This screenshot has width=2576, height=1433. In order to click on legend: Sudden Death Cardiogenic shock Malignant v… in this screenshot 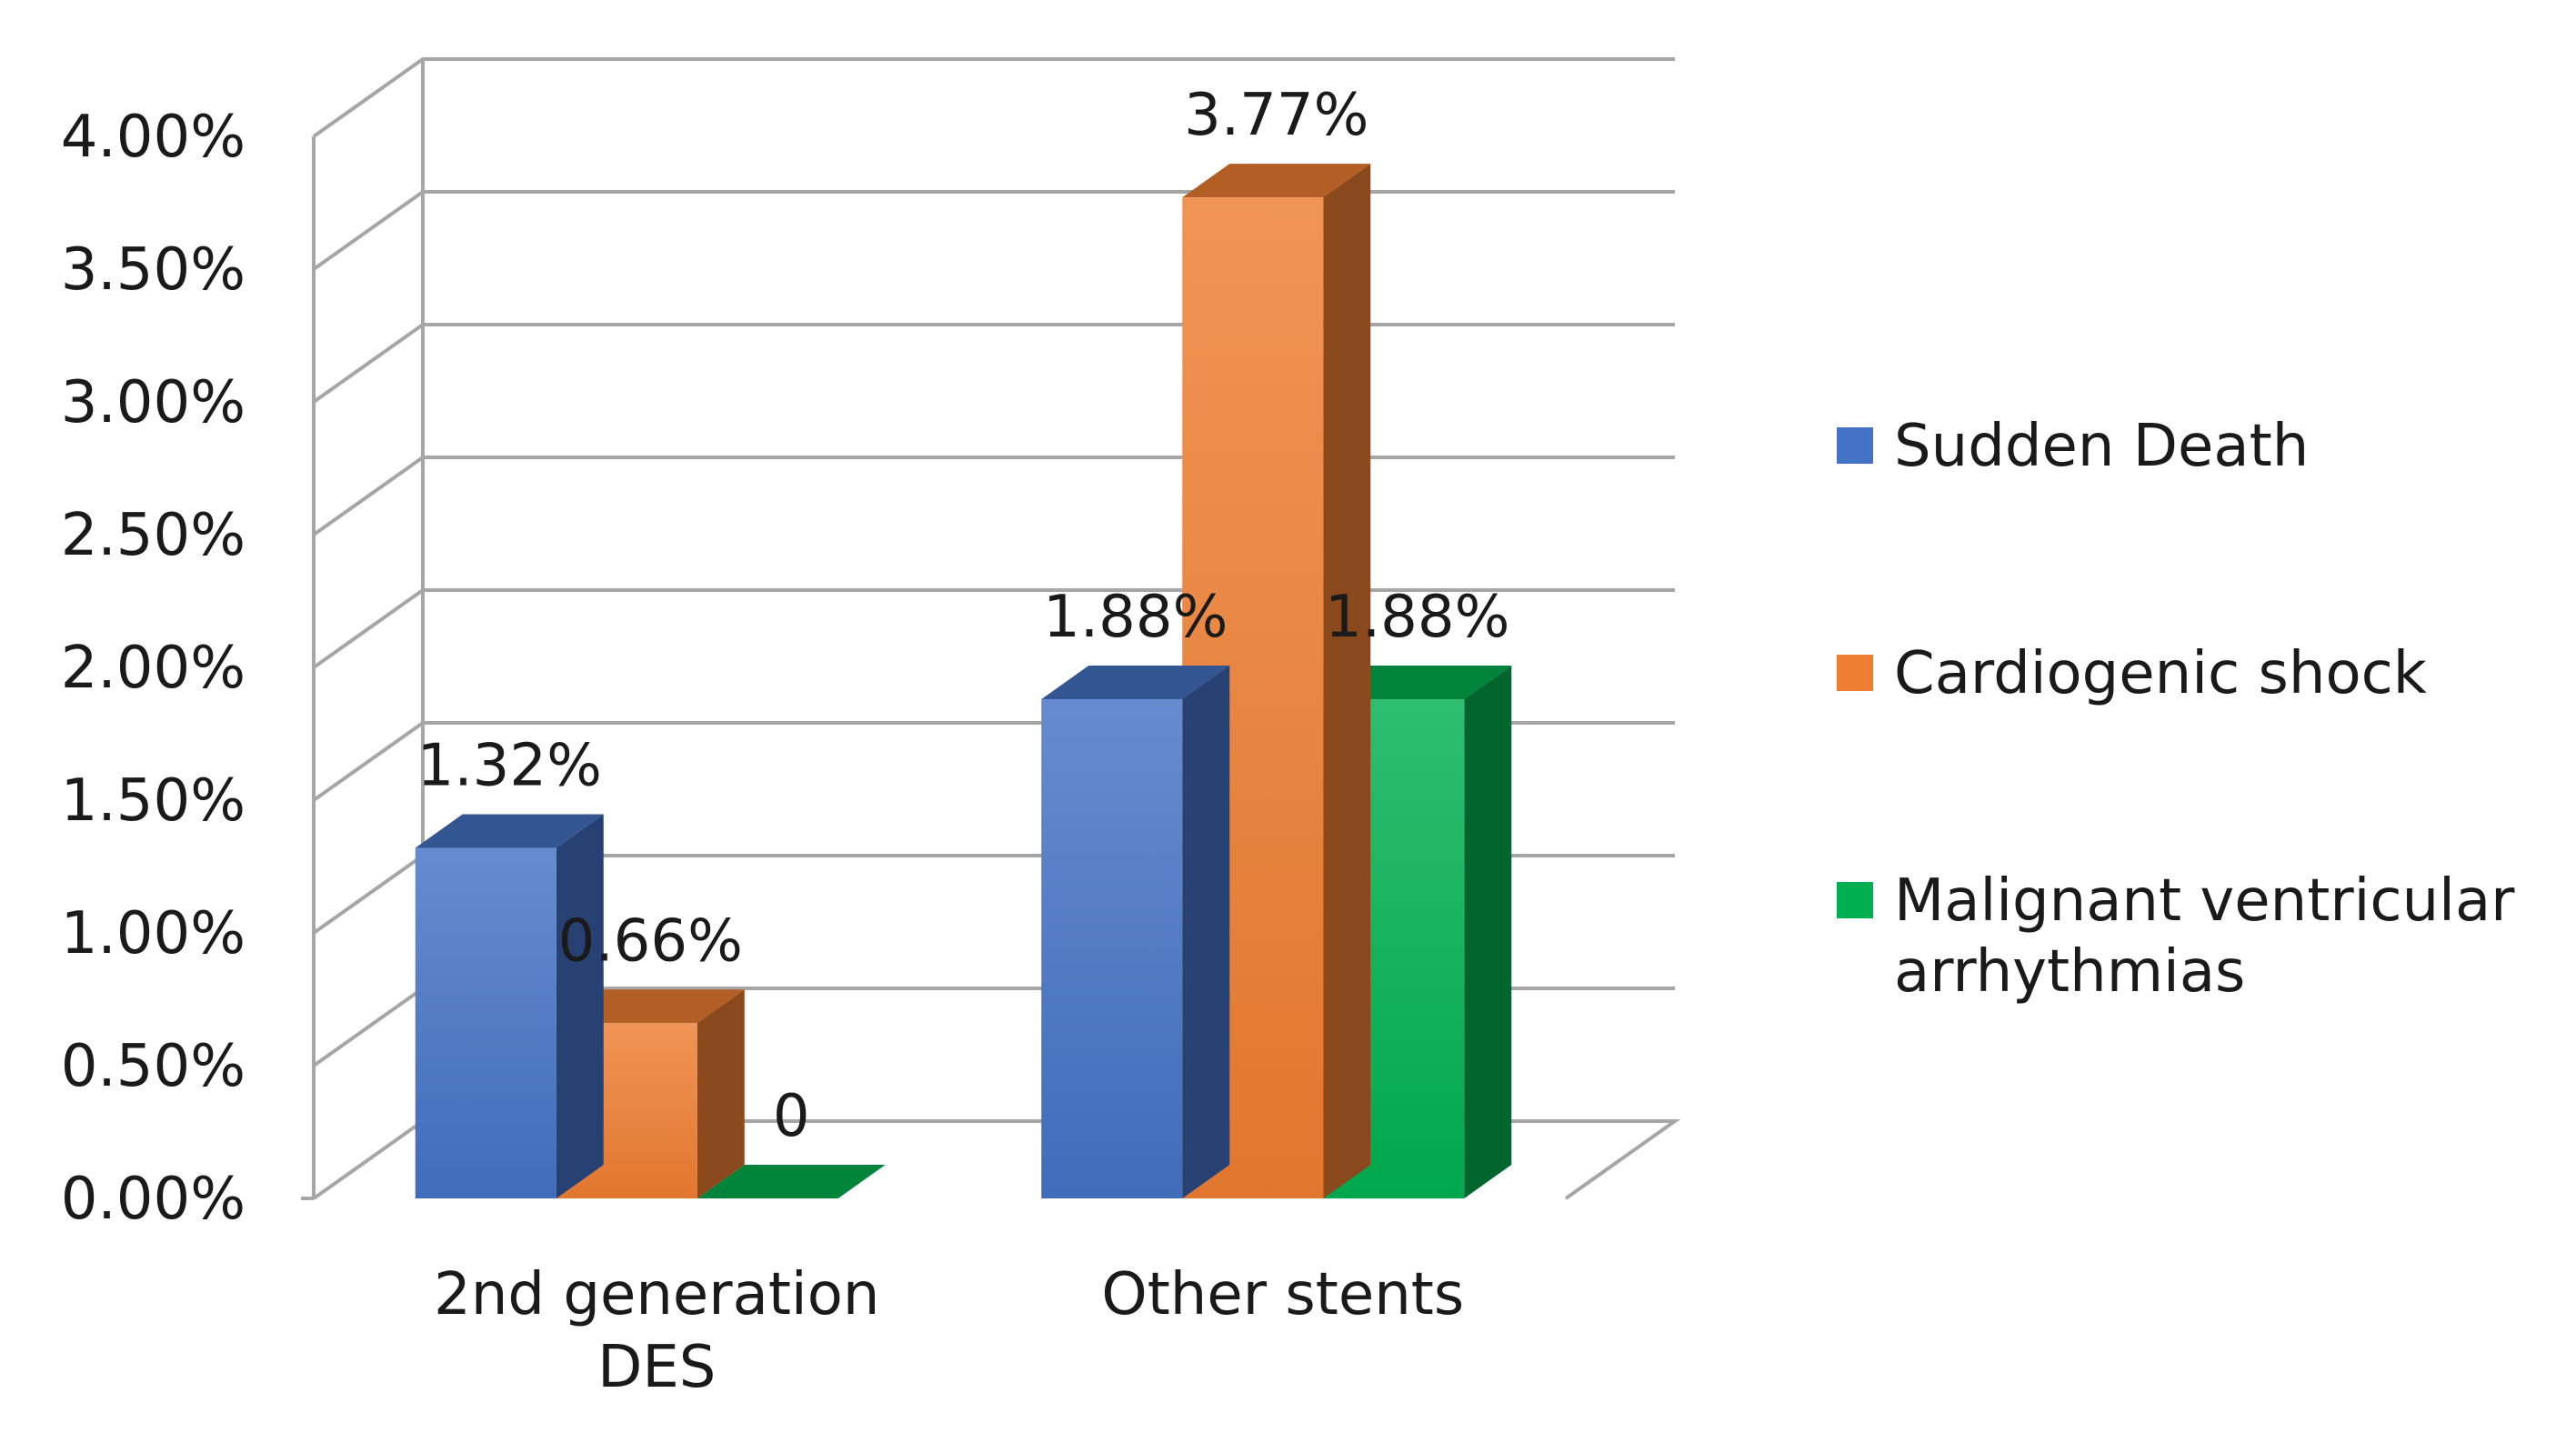, I will do `click(2176, 709)`.